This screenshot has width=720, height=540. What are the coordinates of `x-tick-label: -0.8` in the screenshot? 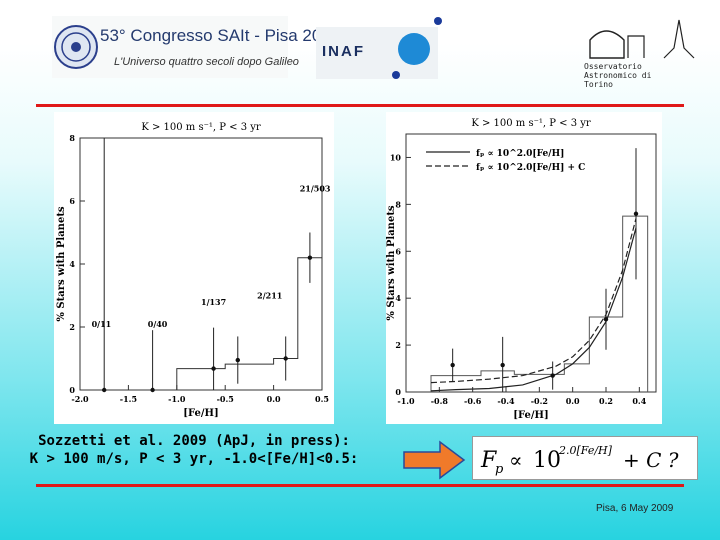 It's located at (440, 401).